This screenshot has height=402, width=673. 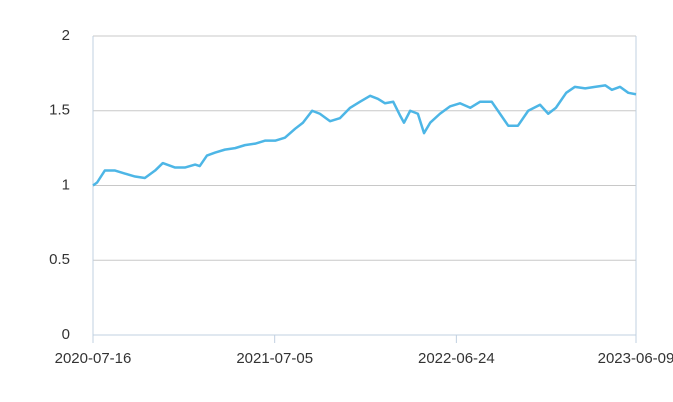 I want to click on x-tick-label: 2021-07-05, so click(x=274, y=358).